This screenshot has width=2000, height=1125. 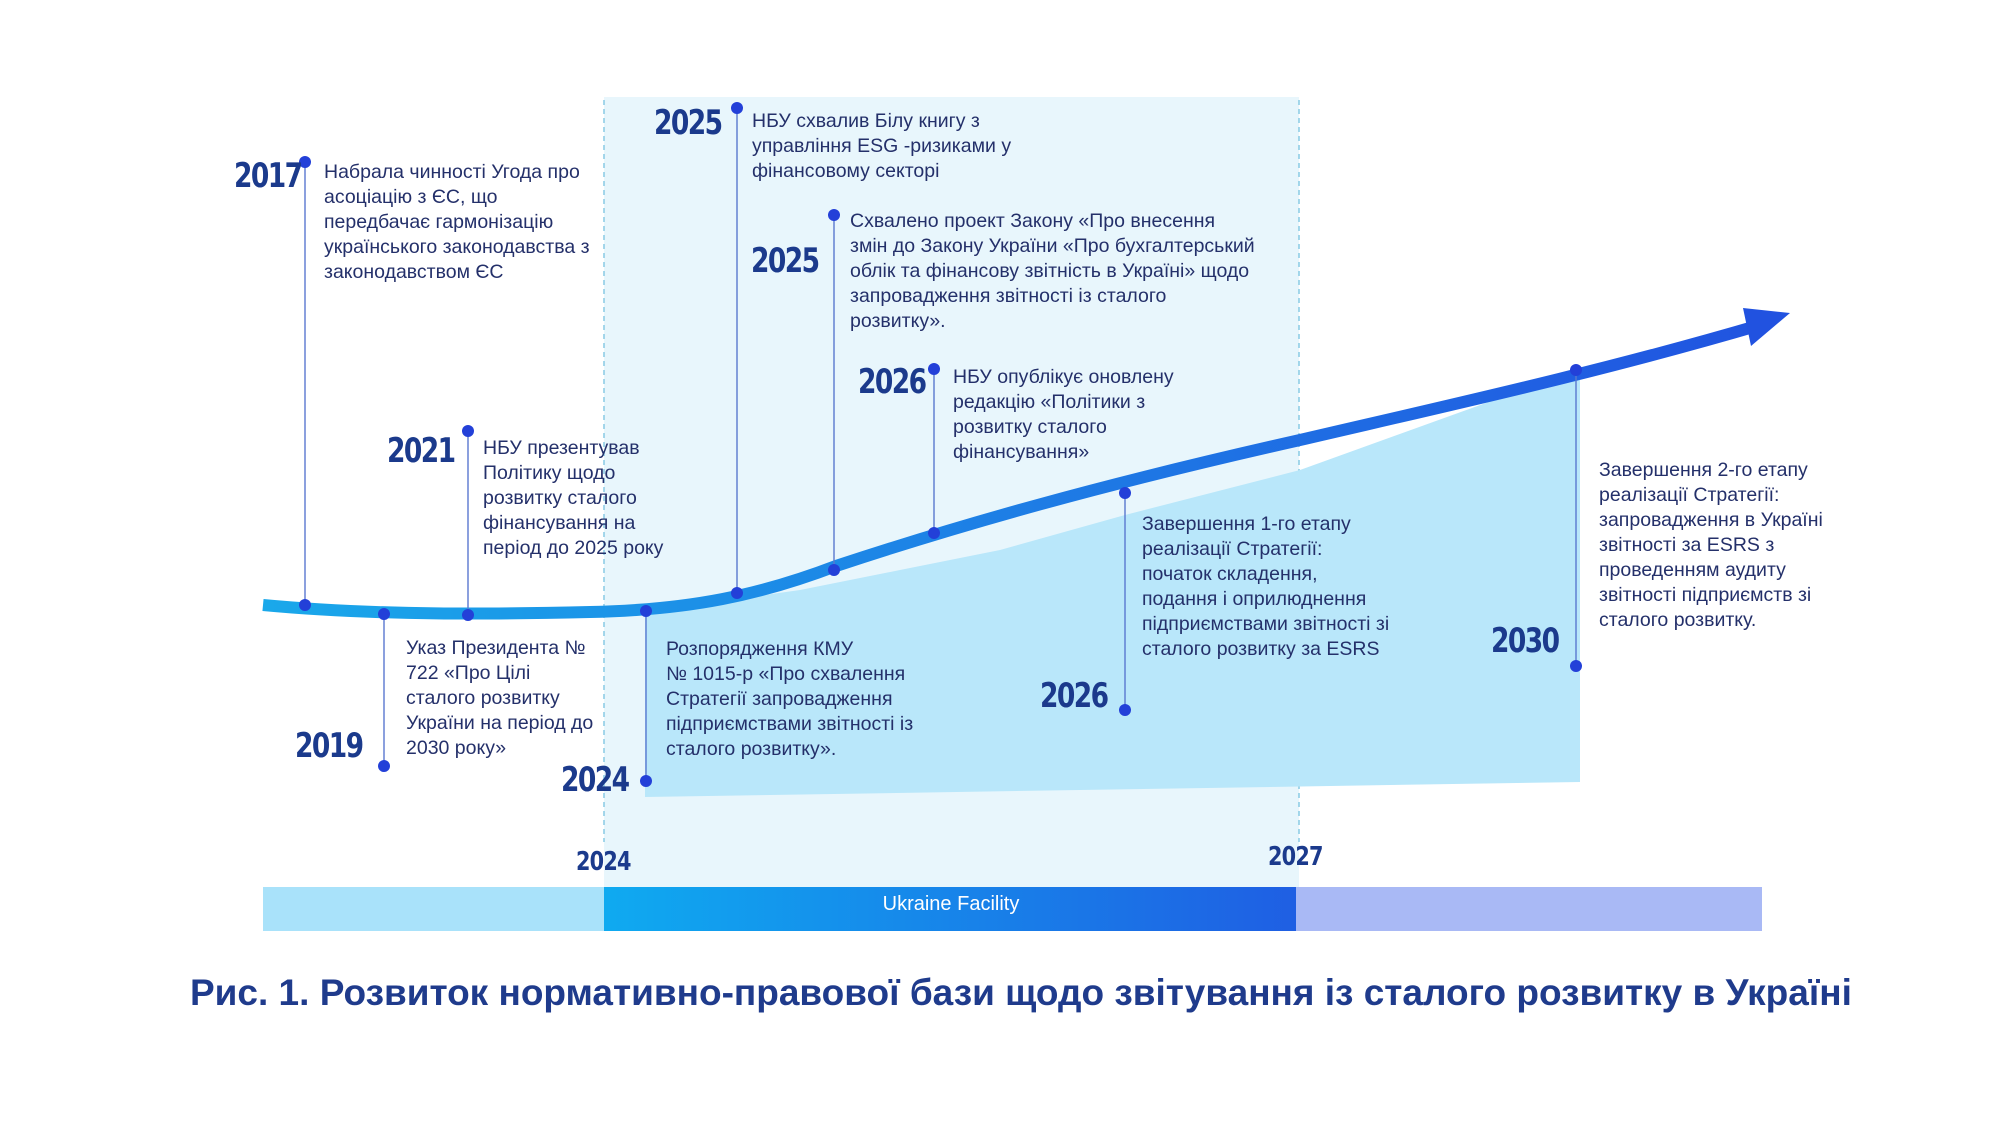 What do you see at coordinates (329, 746) in the screenshot?
I see `event-year-2019: 2019` at bounding box center [329, 746].